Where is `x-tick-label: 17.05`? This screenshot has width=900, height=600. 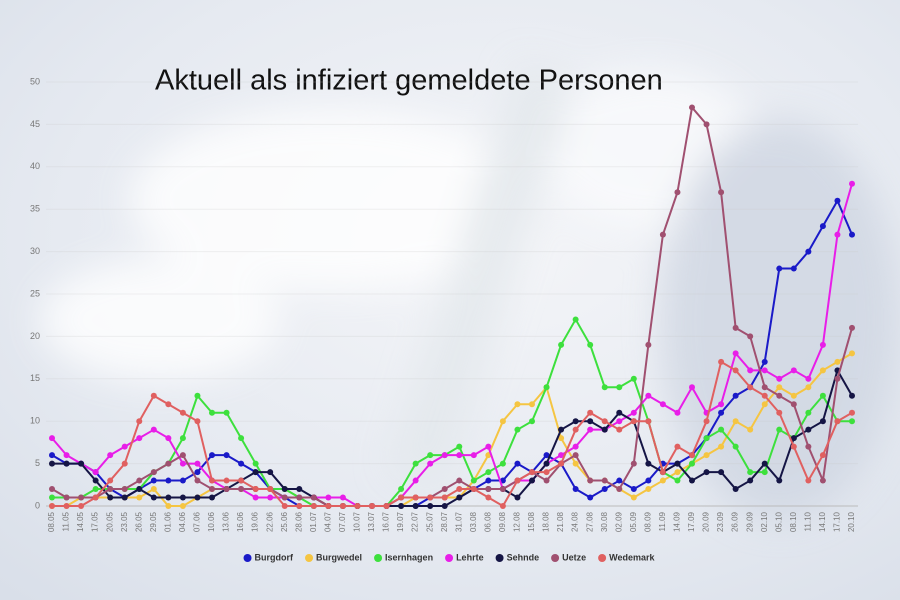 x-tick-label: 17.05 is located at coordinates (95, 521).